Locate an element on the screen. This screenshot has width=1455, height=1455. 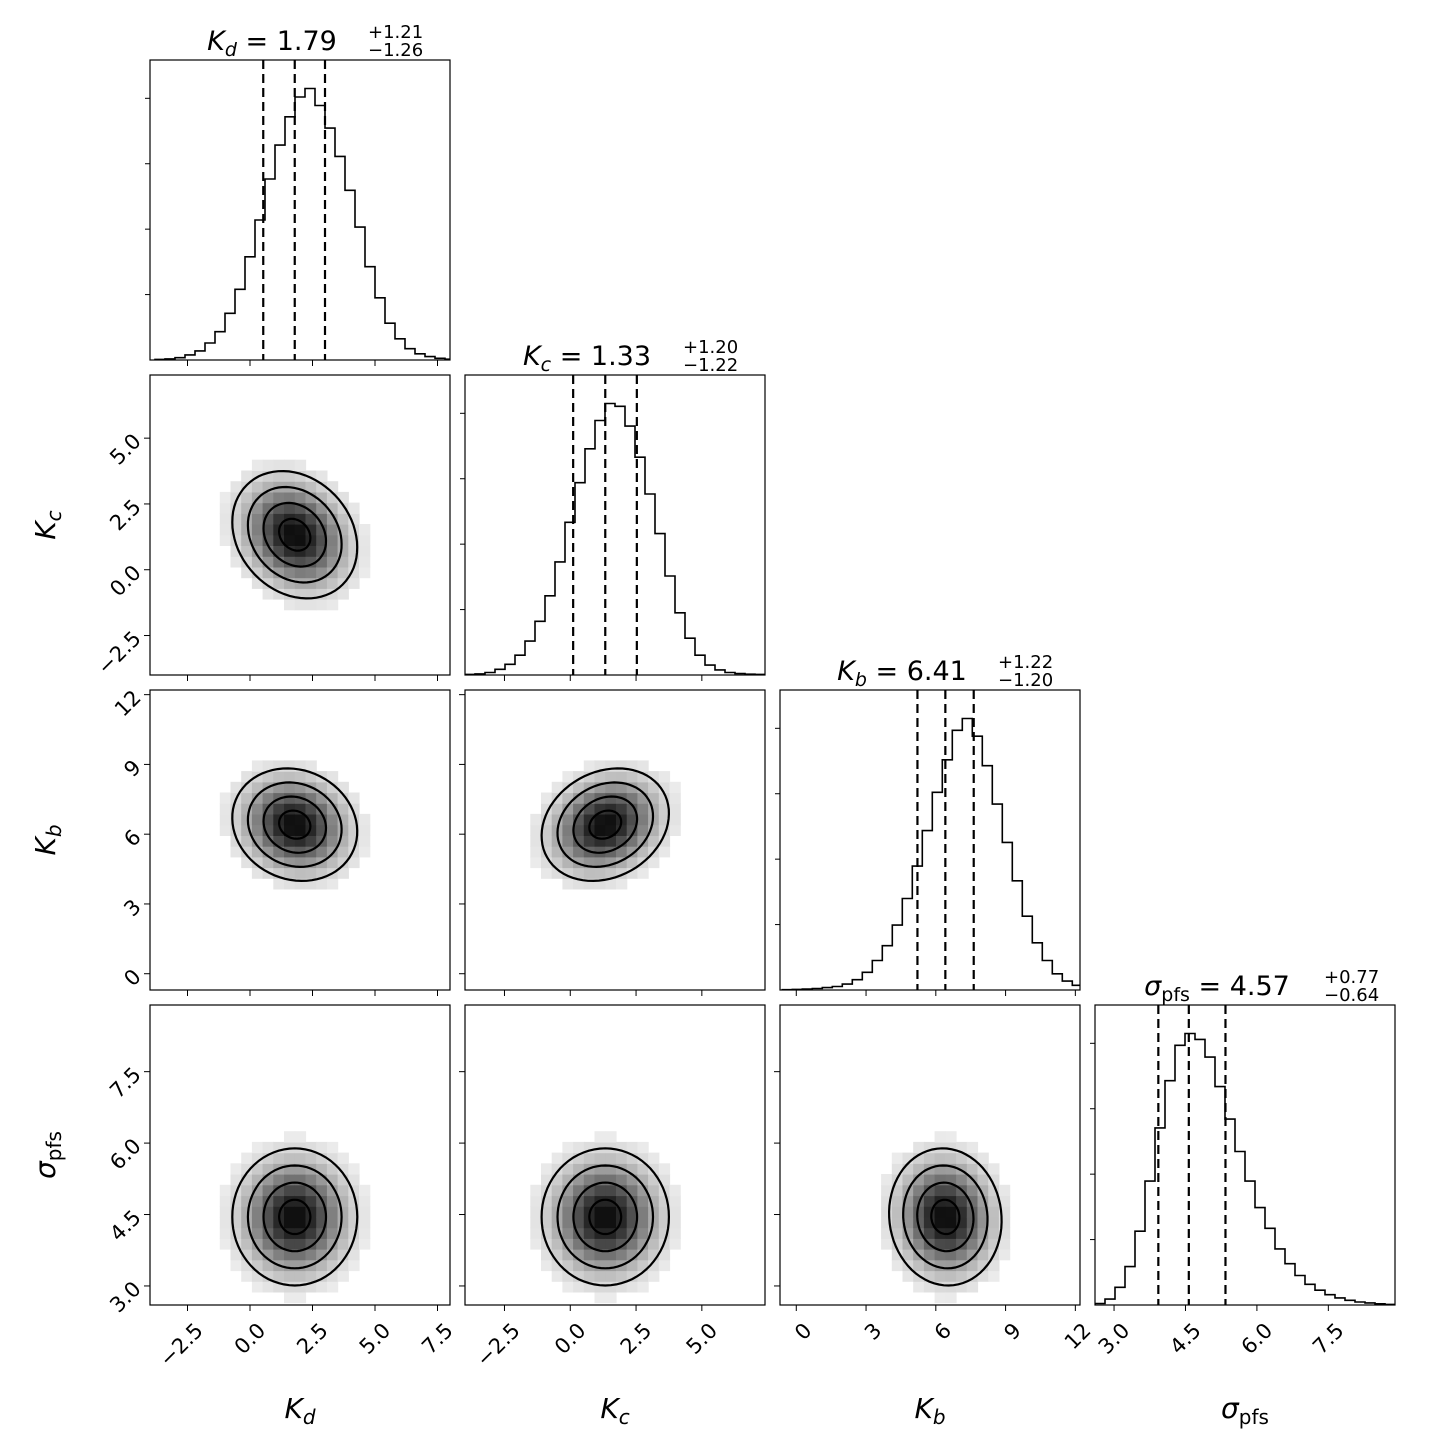
title-subscript: d is located at coordinates (231, 50).